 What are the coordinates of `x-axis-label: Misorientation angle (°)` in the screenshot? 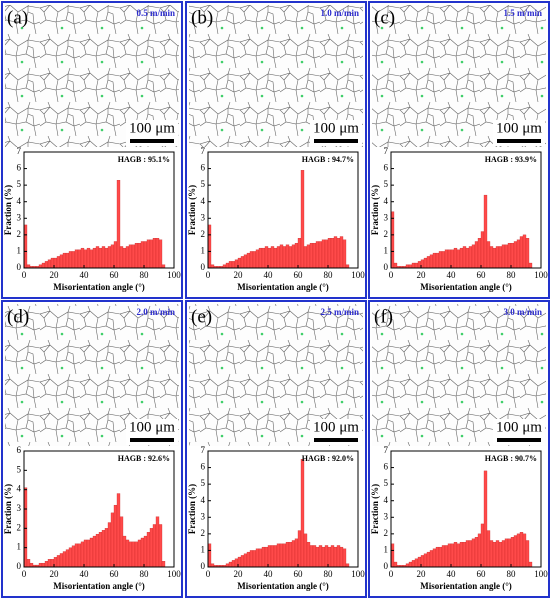 It's located at (99, 586).